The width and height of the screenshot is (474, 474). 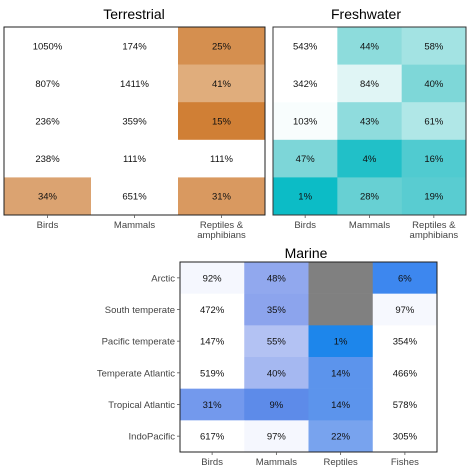 What do you see at coordinates (138, 342) in the screenshot?
I see `marine-y-tick-label: Pacific temperate` at bounding box center [138, 342].